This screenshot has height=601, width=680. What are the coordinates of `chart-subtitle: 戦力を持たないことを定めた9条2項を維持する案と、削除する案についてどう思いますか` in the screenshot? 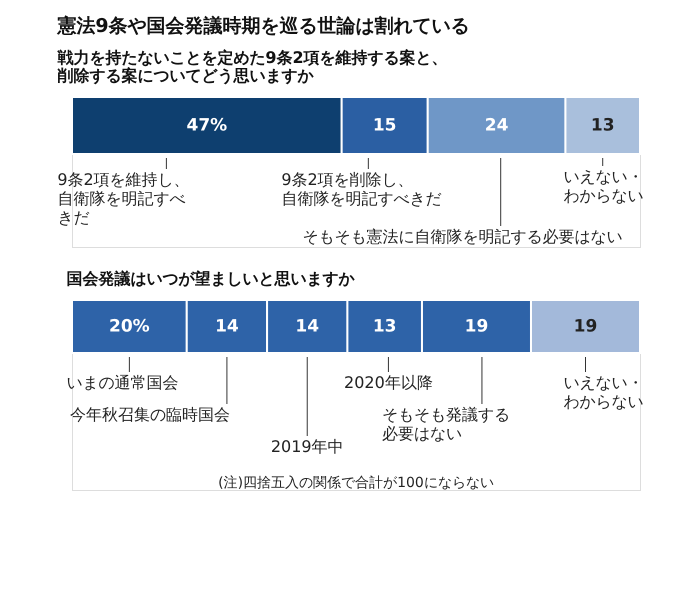 It's located at (252, 66).